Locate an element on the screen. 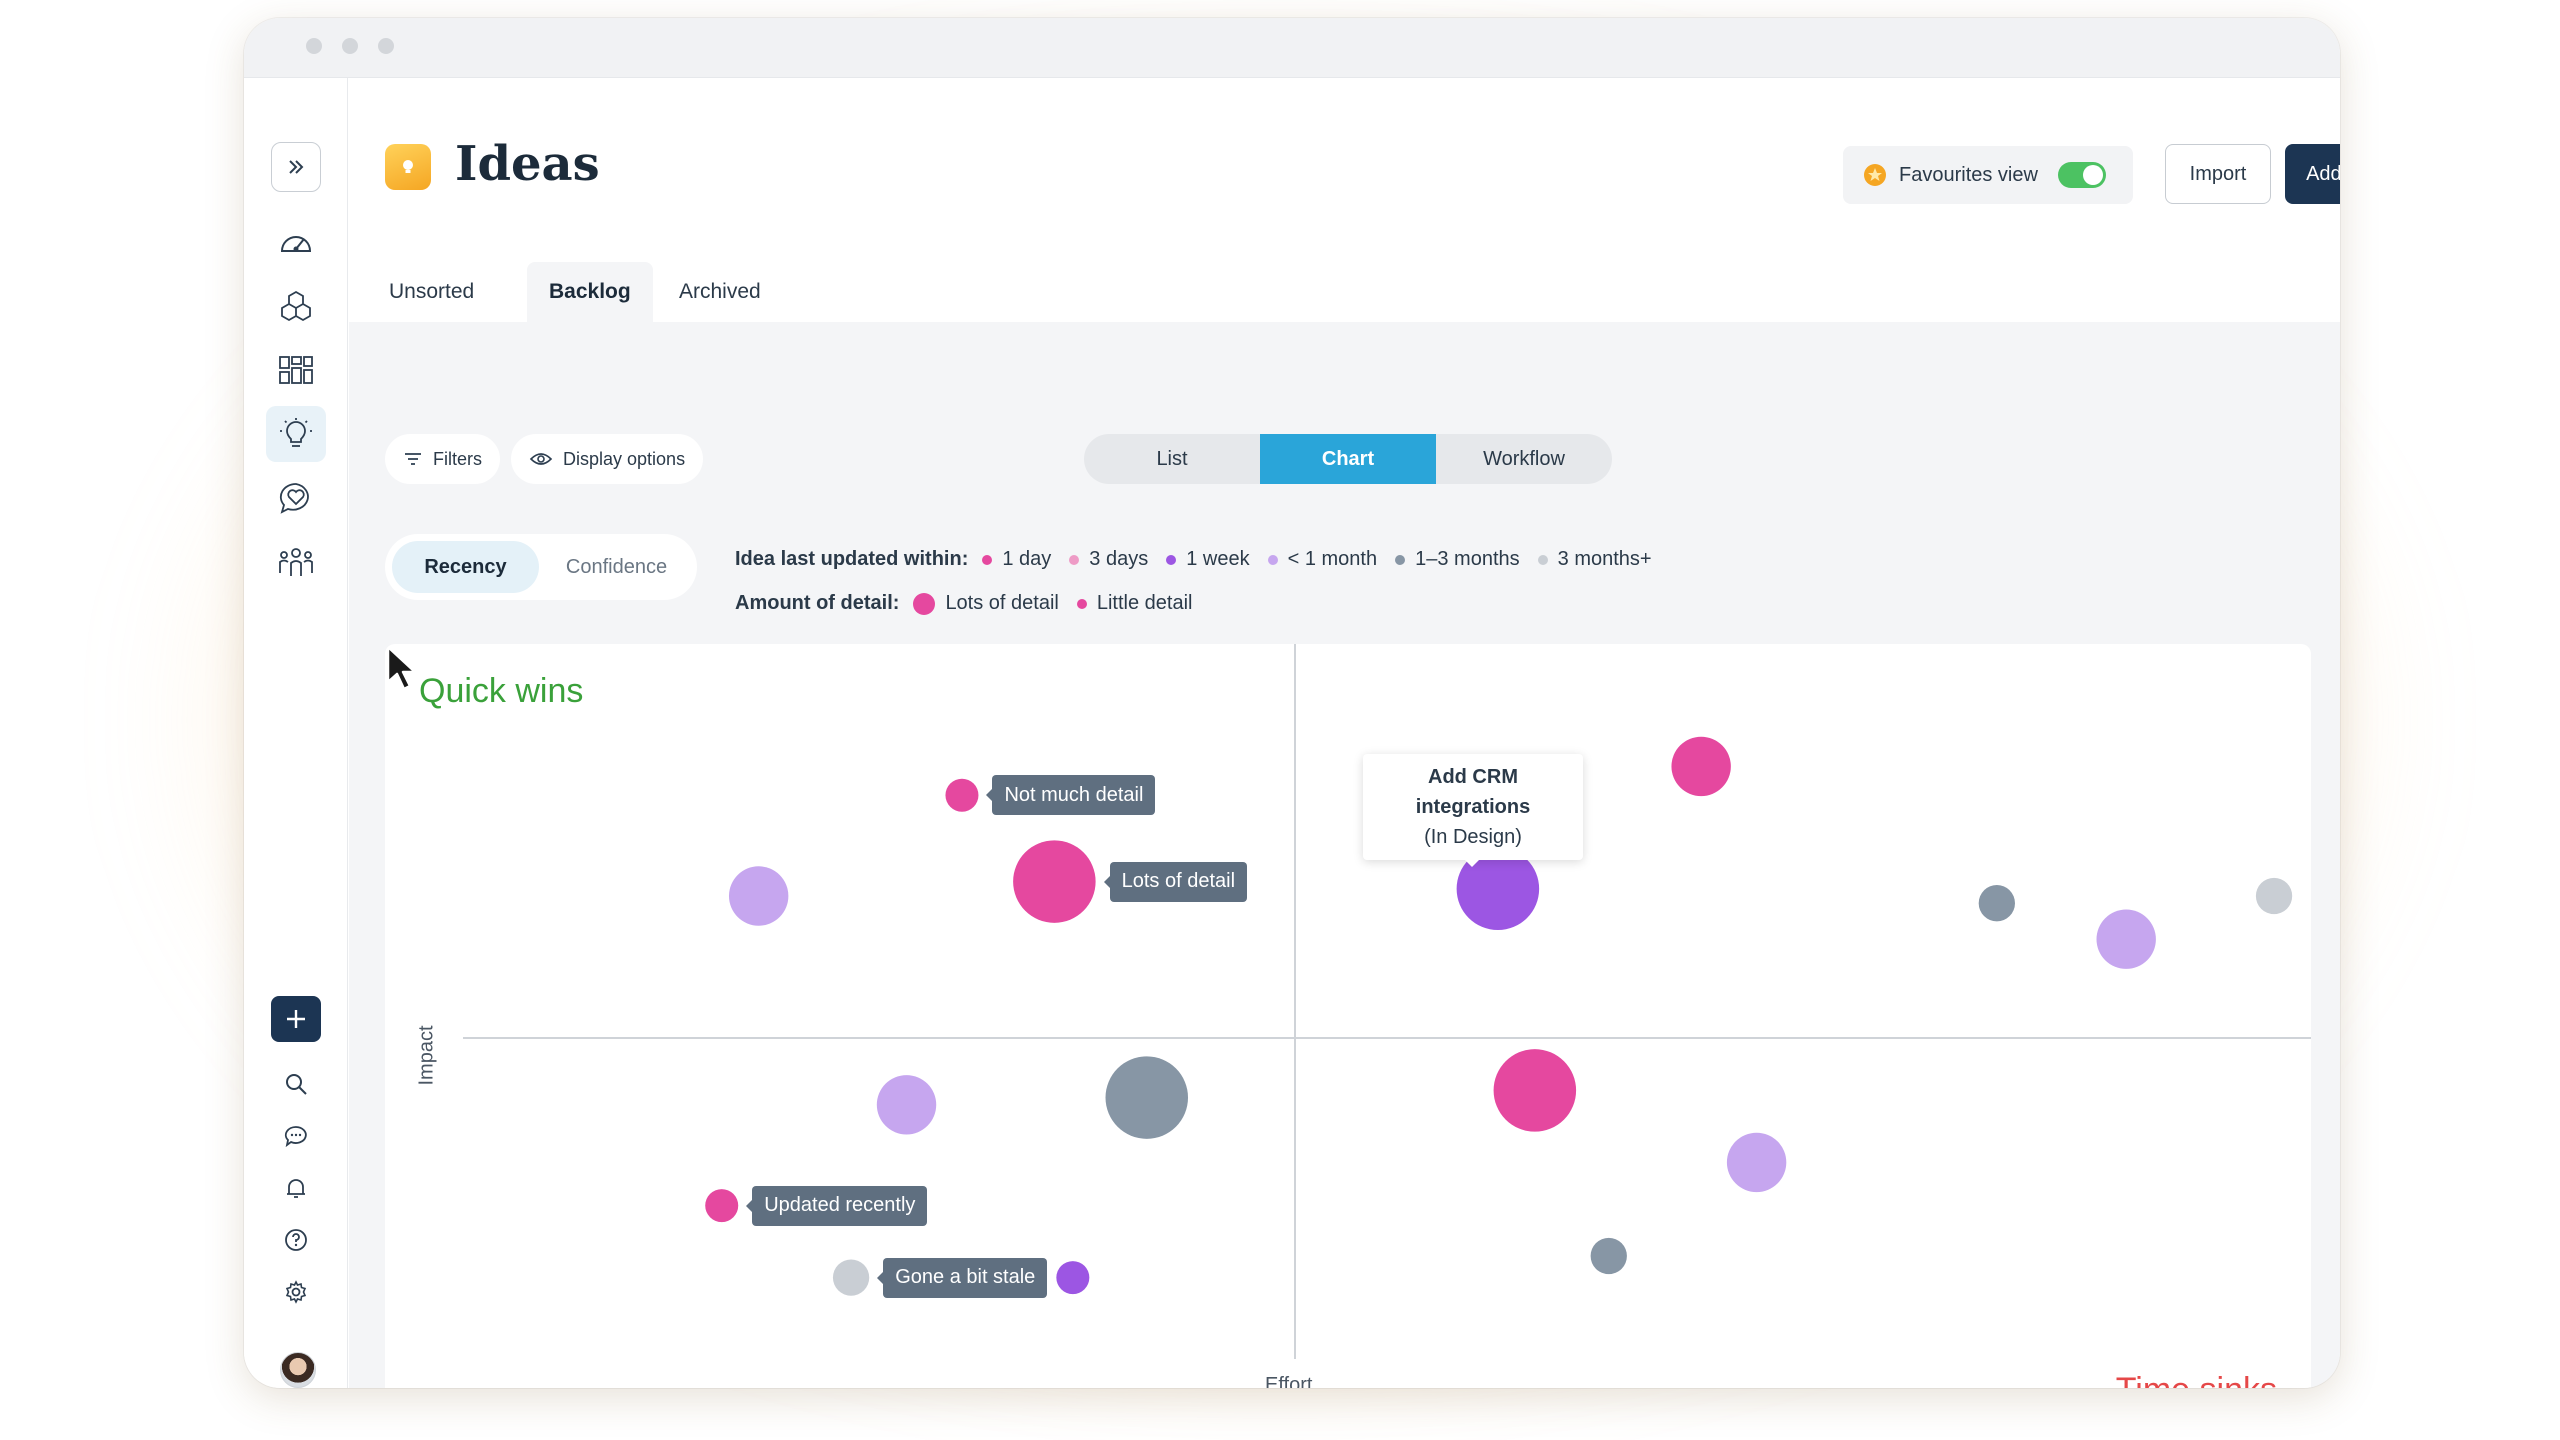  display-options-label: Display options is located at coordinates (624, 458).